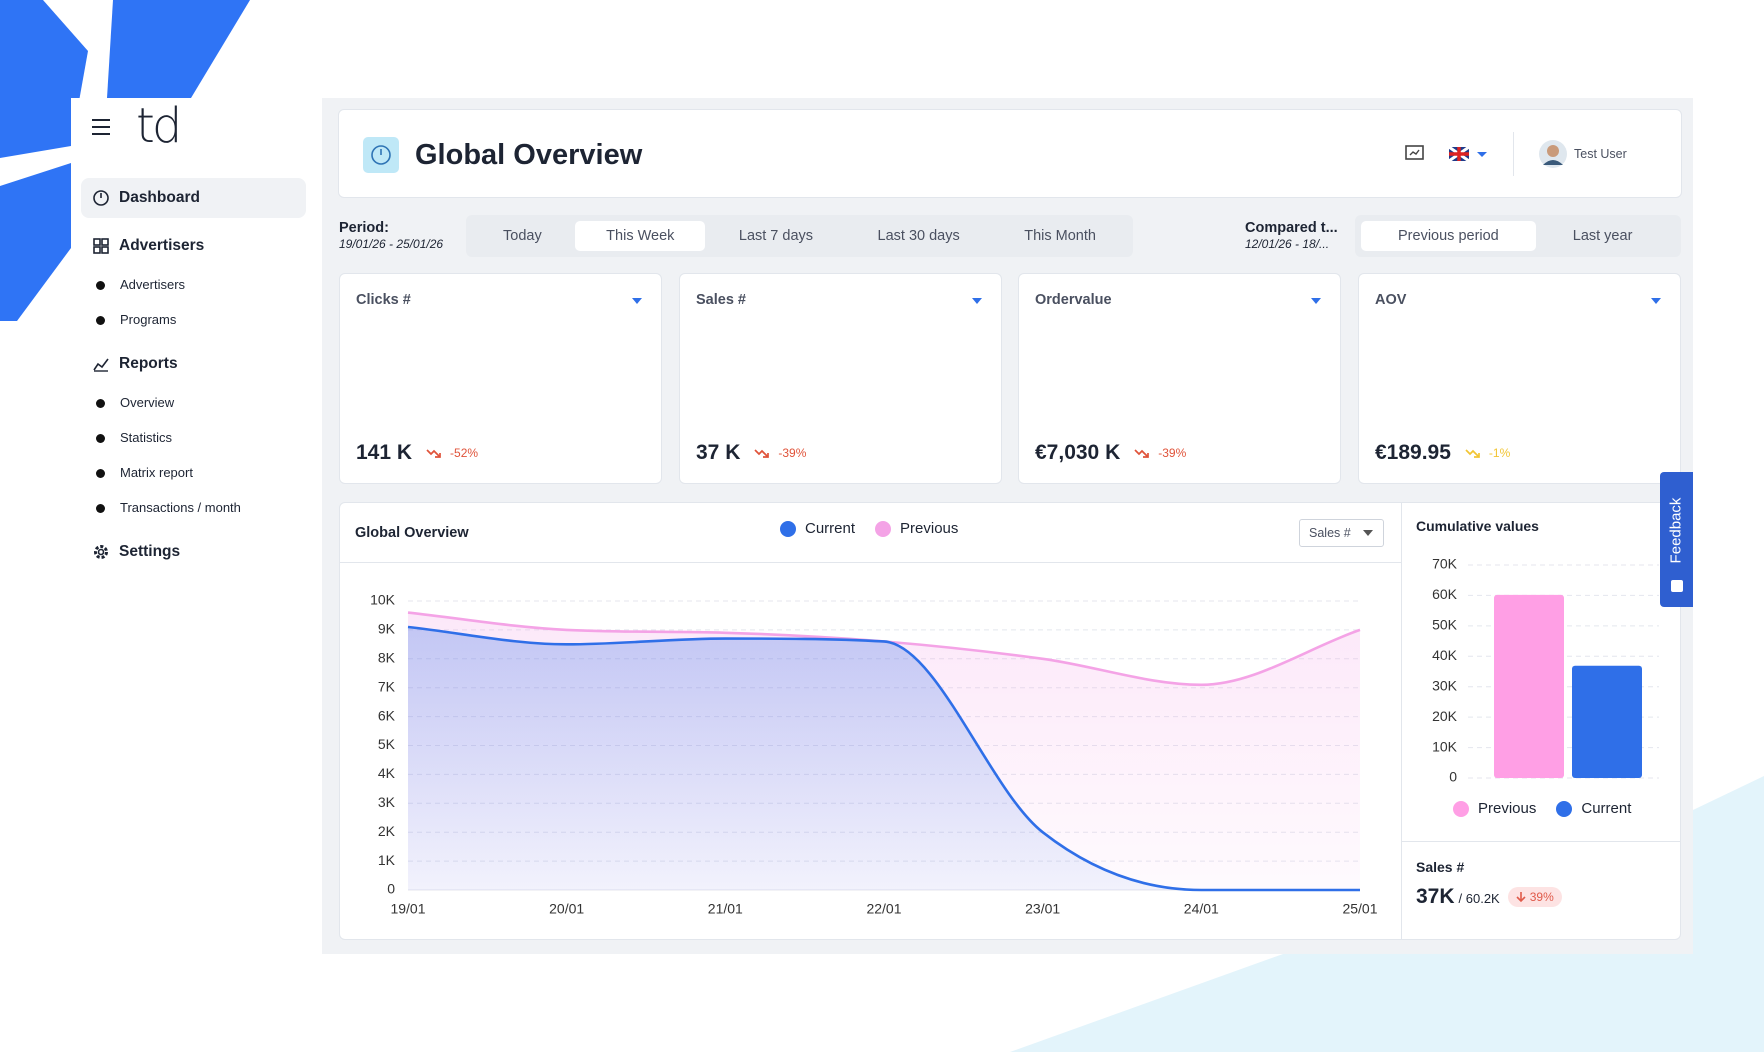  Describe the element at coordinates (1499, 453) in the screenshot. I see `kpi-change: -1%` at that location.